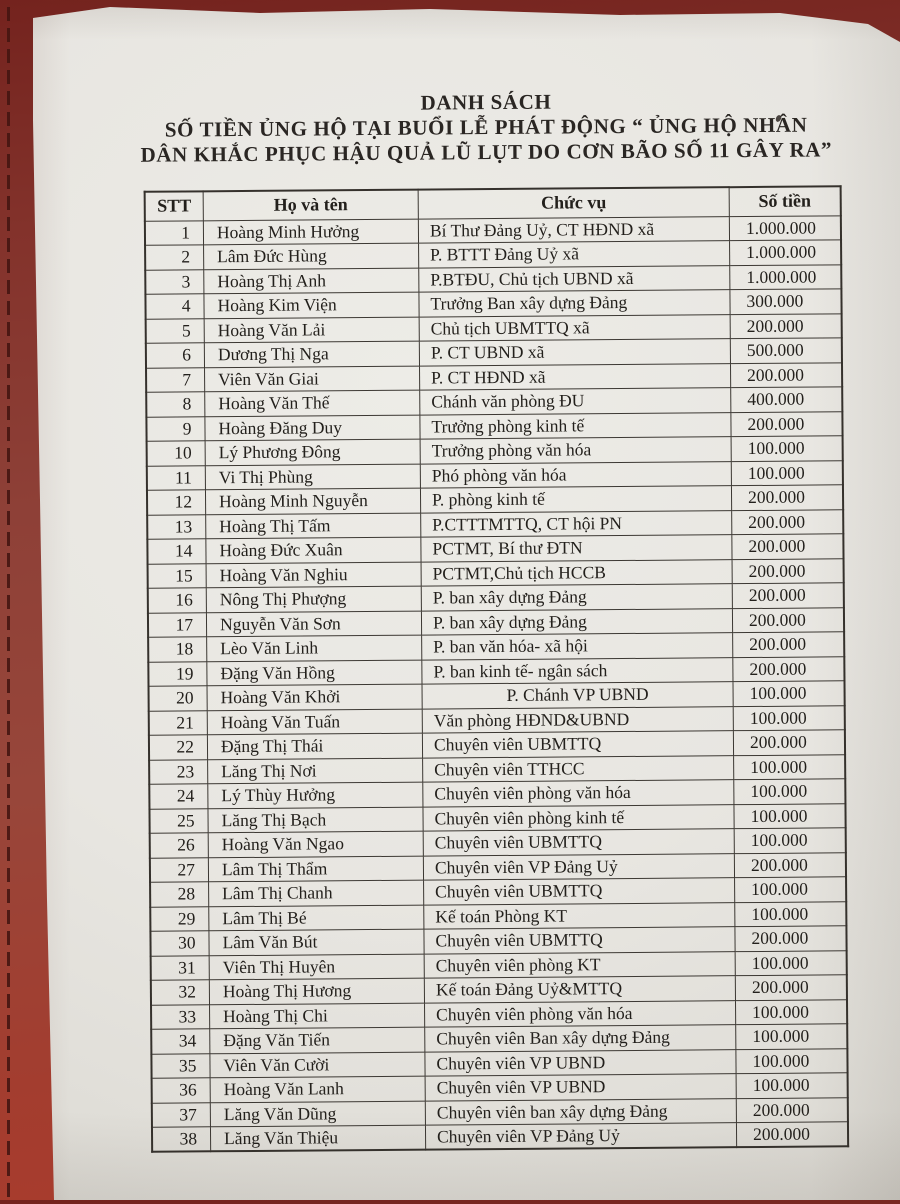 The image size is (900, 1204). What do you see at coordinates (318, 1138) in the screenshot?
I see `cell-name: Lăng Văn Thiệu` at bounding box center [318, 1138].